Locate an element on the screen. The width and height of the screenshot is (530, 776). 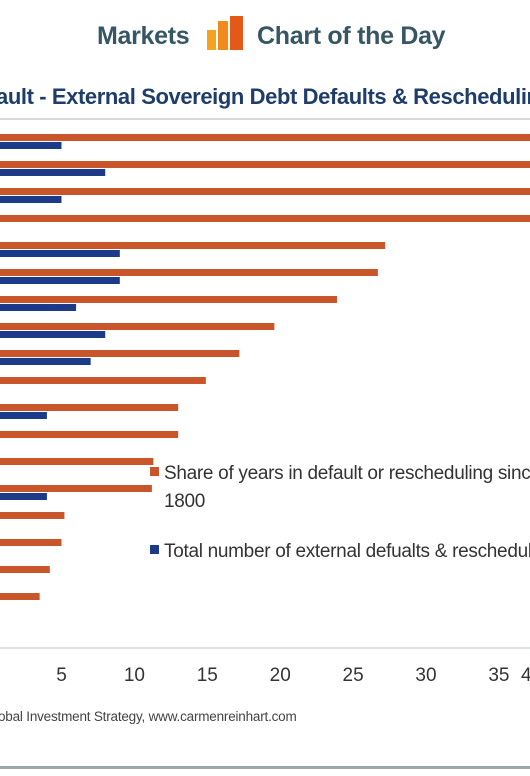
x-tick-label: 35 is located at coordinates (498, 675).